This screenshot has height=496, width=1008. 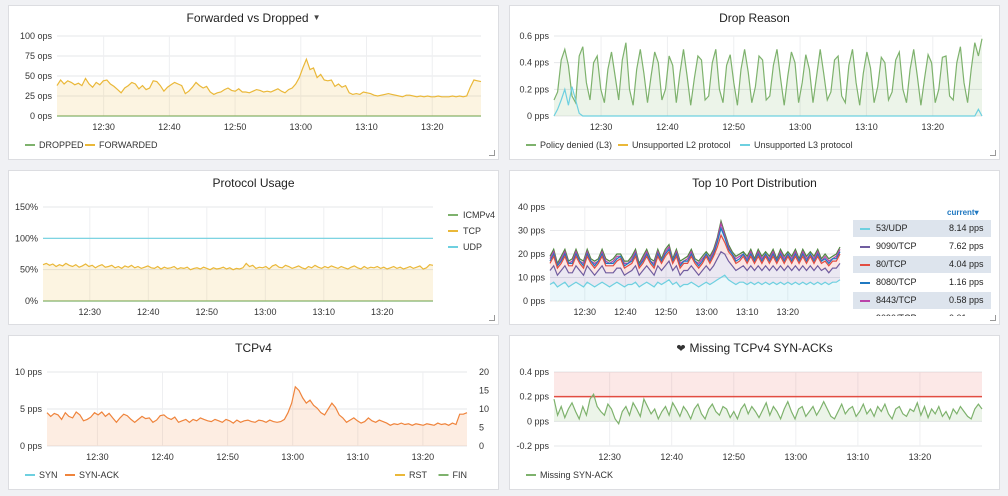 I want to click on series-line-Missing SYN-ACK, so click(x=768, y=409).